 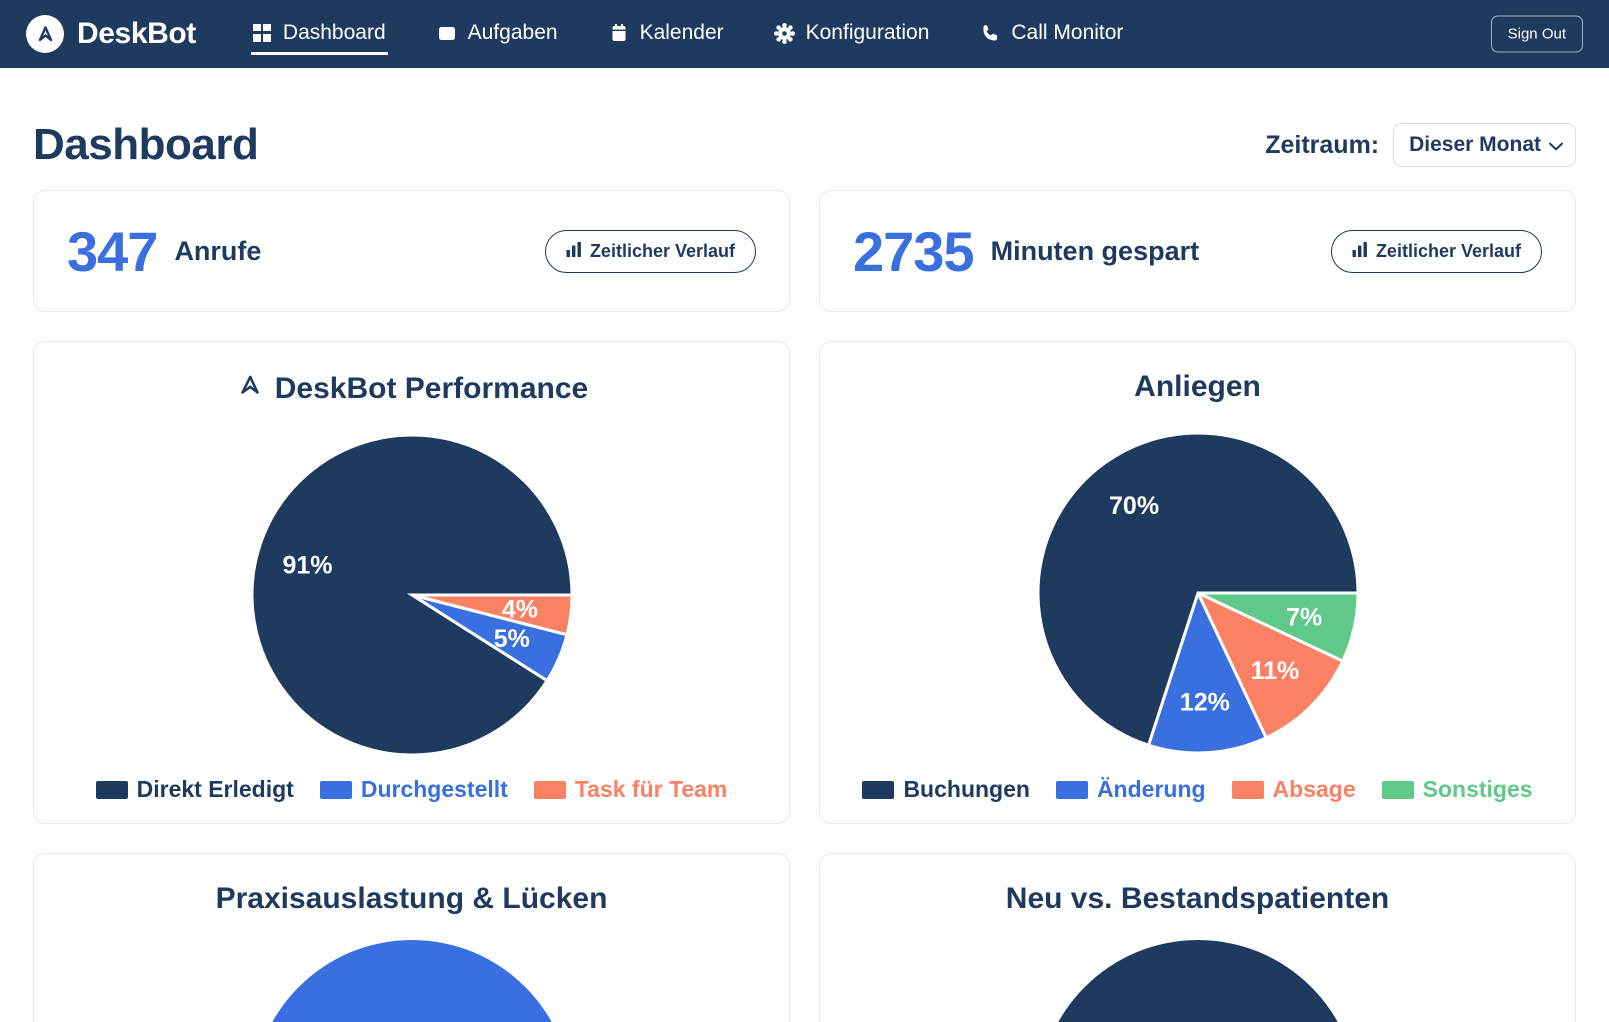 I want to click on nav-item-label: Aufgaben, so click(x=512, y=32).